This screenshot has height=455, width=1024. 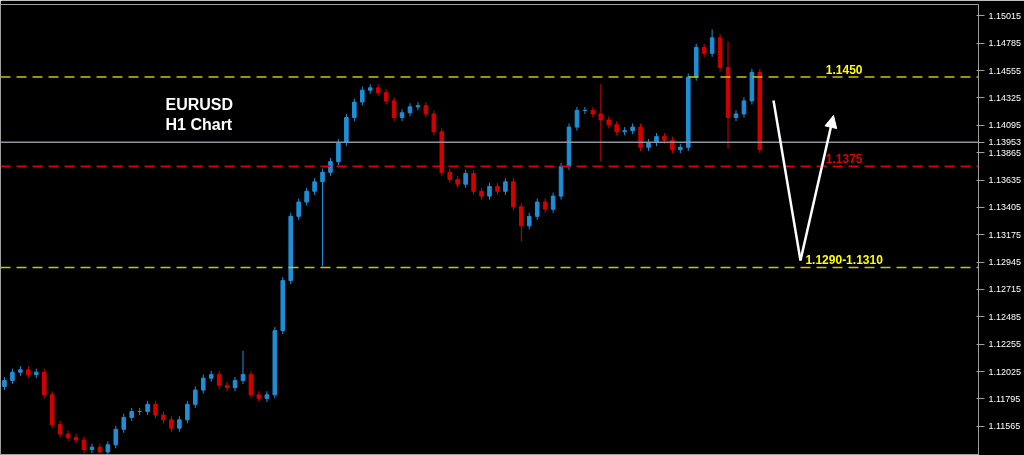 I want to click on ref-line-label: 1.1375, so click(x=844, y=159).